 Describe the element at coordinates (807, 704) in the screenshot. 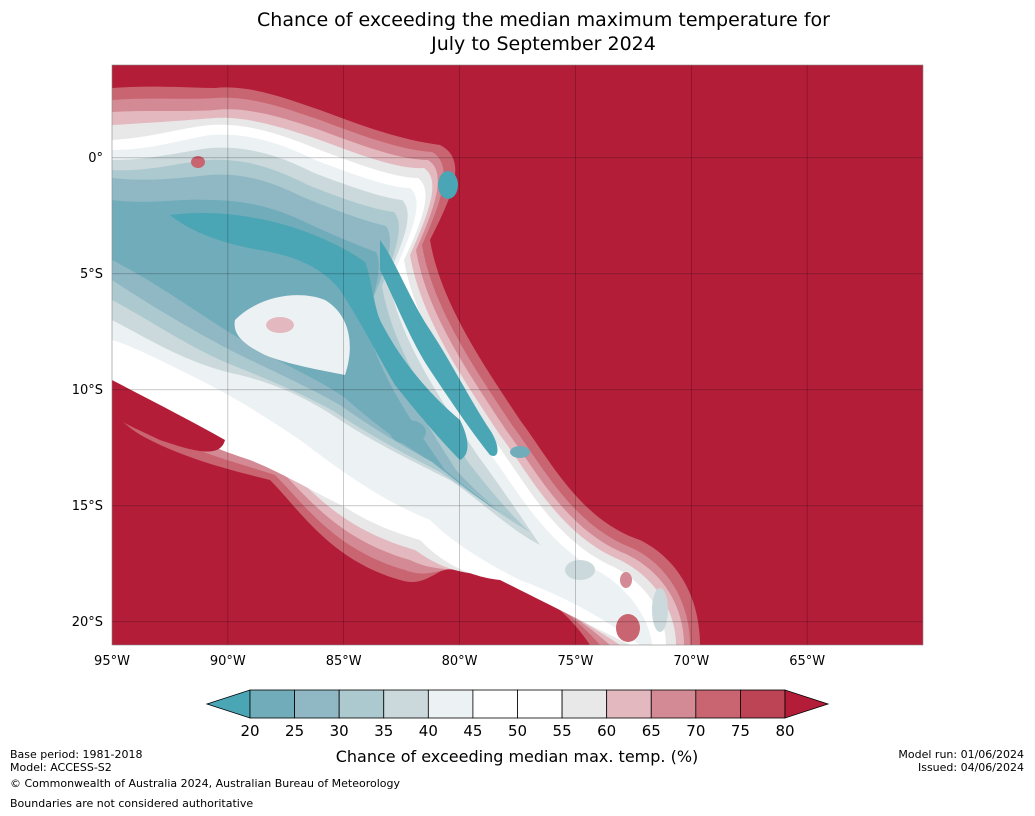

I see `colorbar-extend-high` at that location.